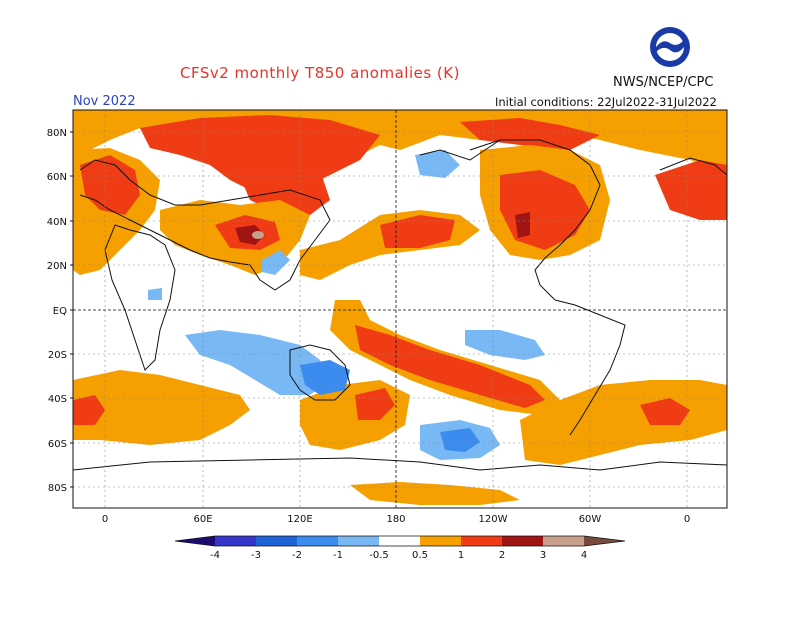 The height and width of the screenshot is (618, 800). I want to click on lat-ticks, so click(71, 309).